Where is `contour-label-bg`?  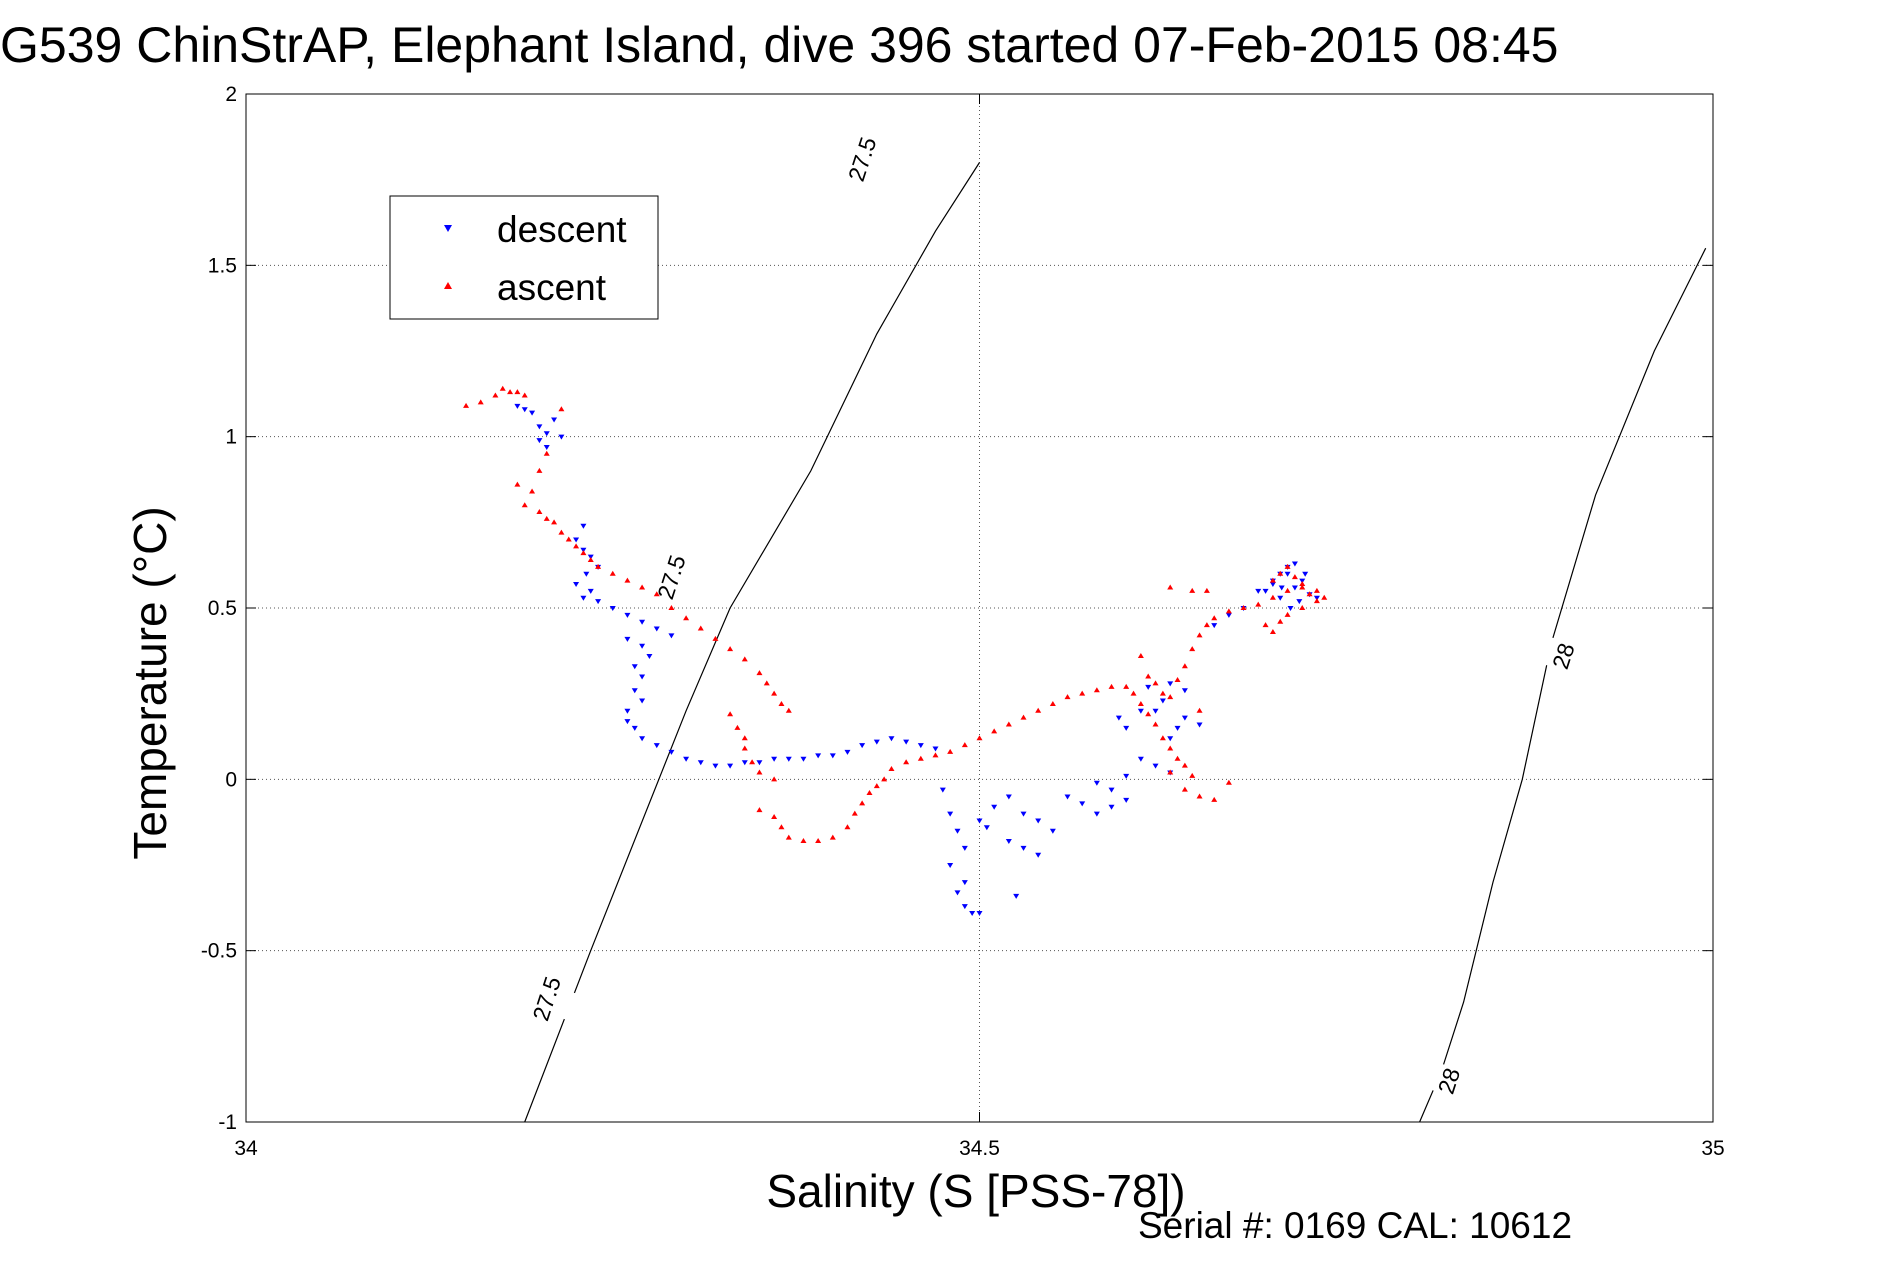 contour-label-bg is located at coordinates (1563, 656).